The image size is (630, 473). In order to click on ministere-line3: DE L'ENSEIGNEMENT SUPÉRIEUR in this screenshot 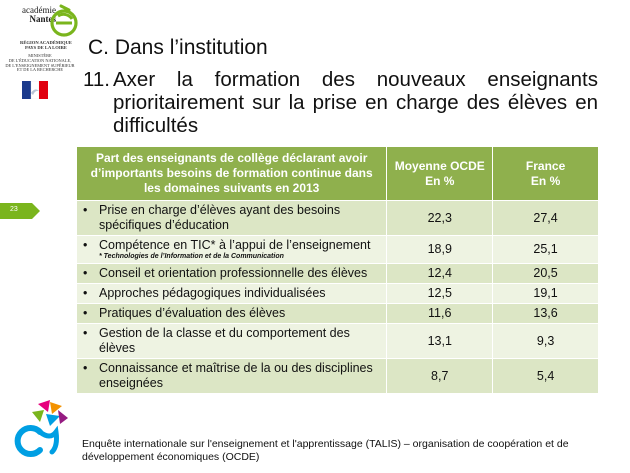, I will do `click(40, 65)`.